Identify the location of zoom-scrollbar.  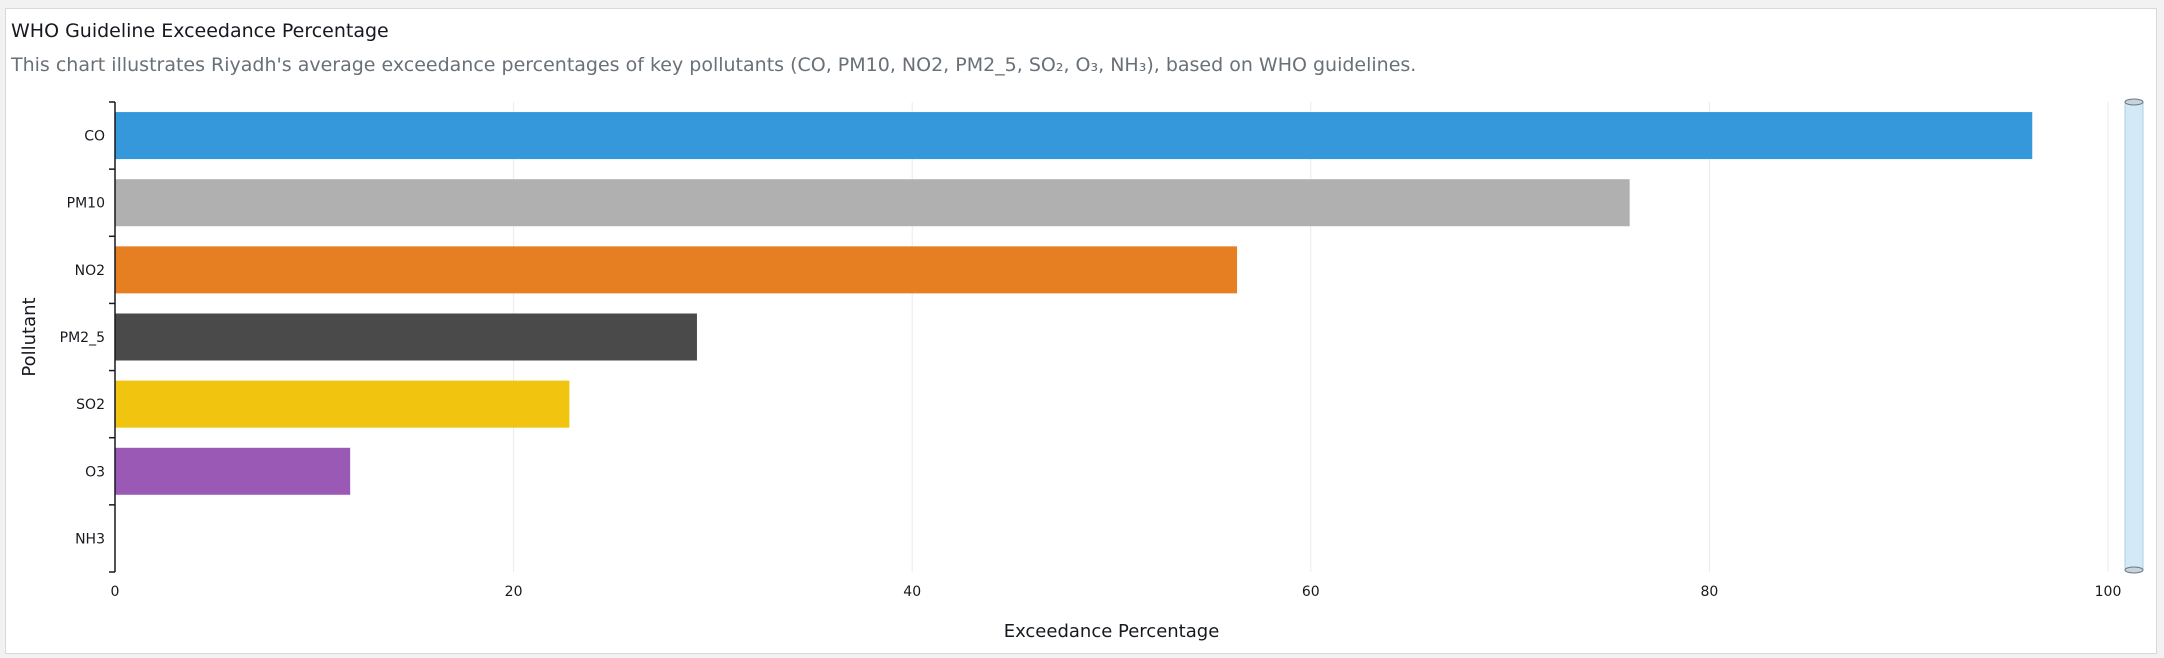
(2134, 336).